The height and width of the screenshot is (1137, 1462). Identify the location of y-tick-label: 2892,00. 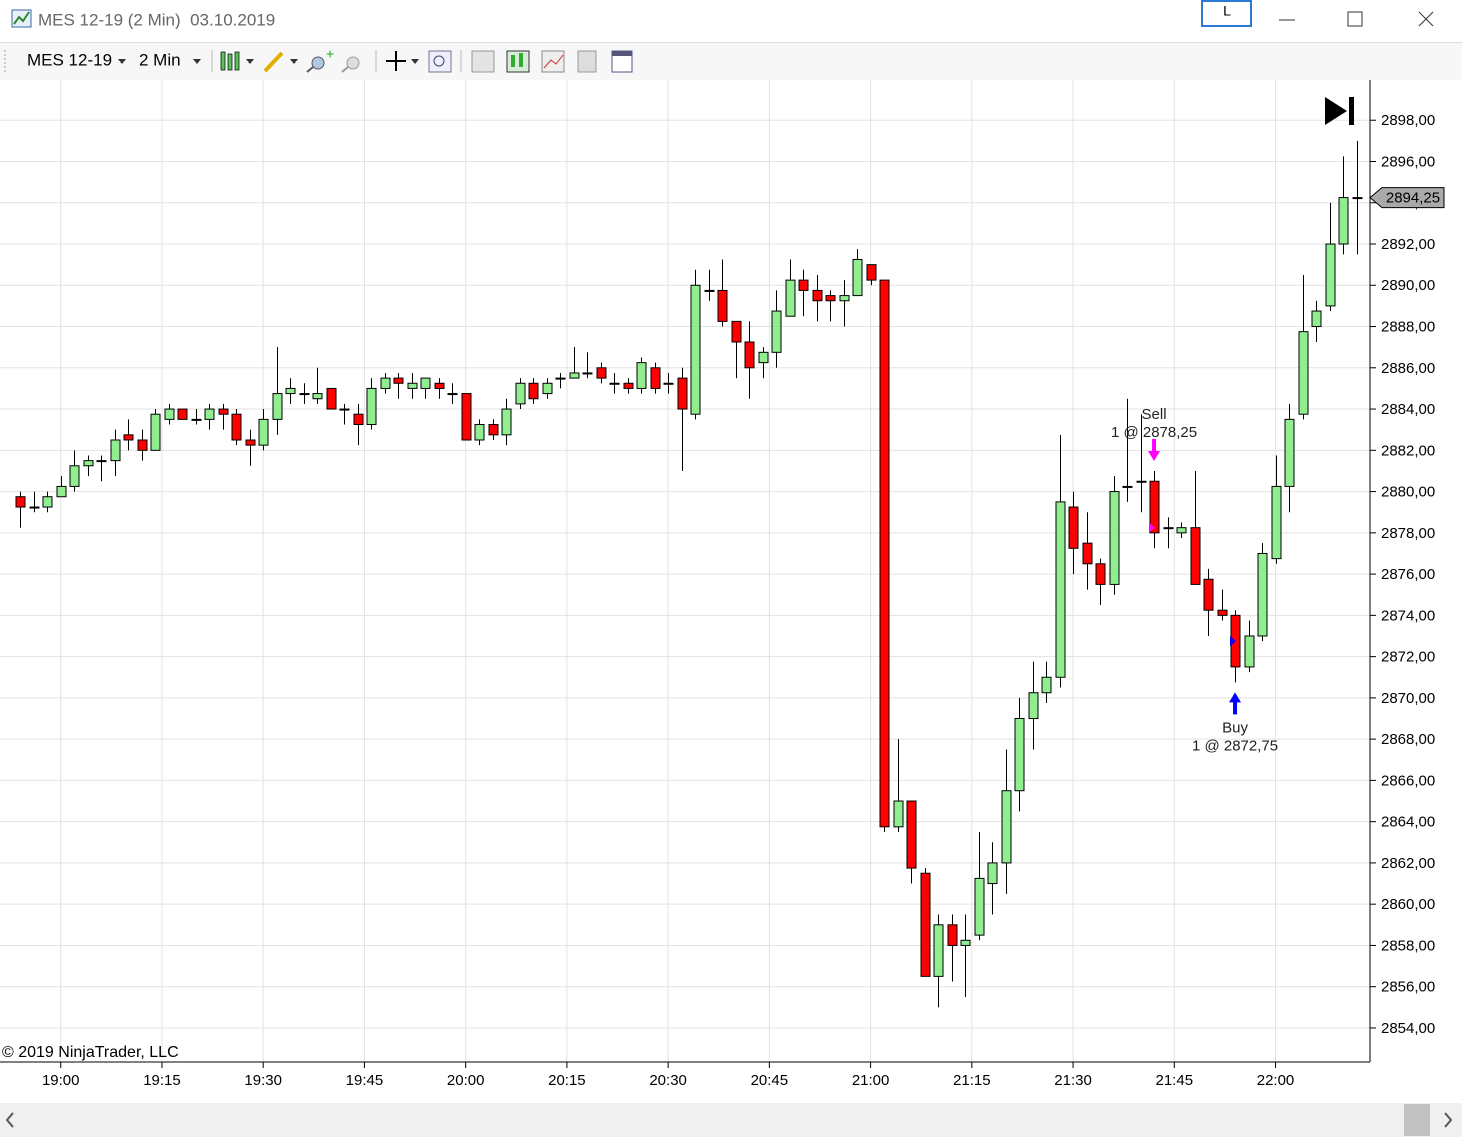
(1408, 244).